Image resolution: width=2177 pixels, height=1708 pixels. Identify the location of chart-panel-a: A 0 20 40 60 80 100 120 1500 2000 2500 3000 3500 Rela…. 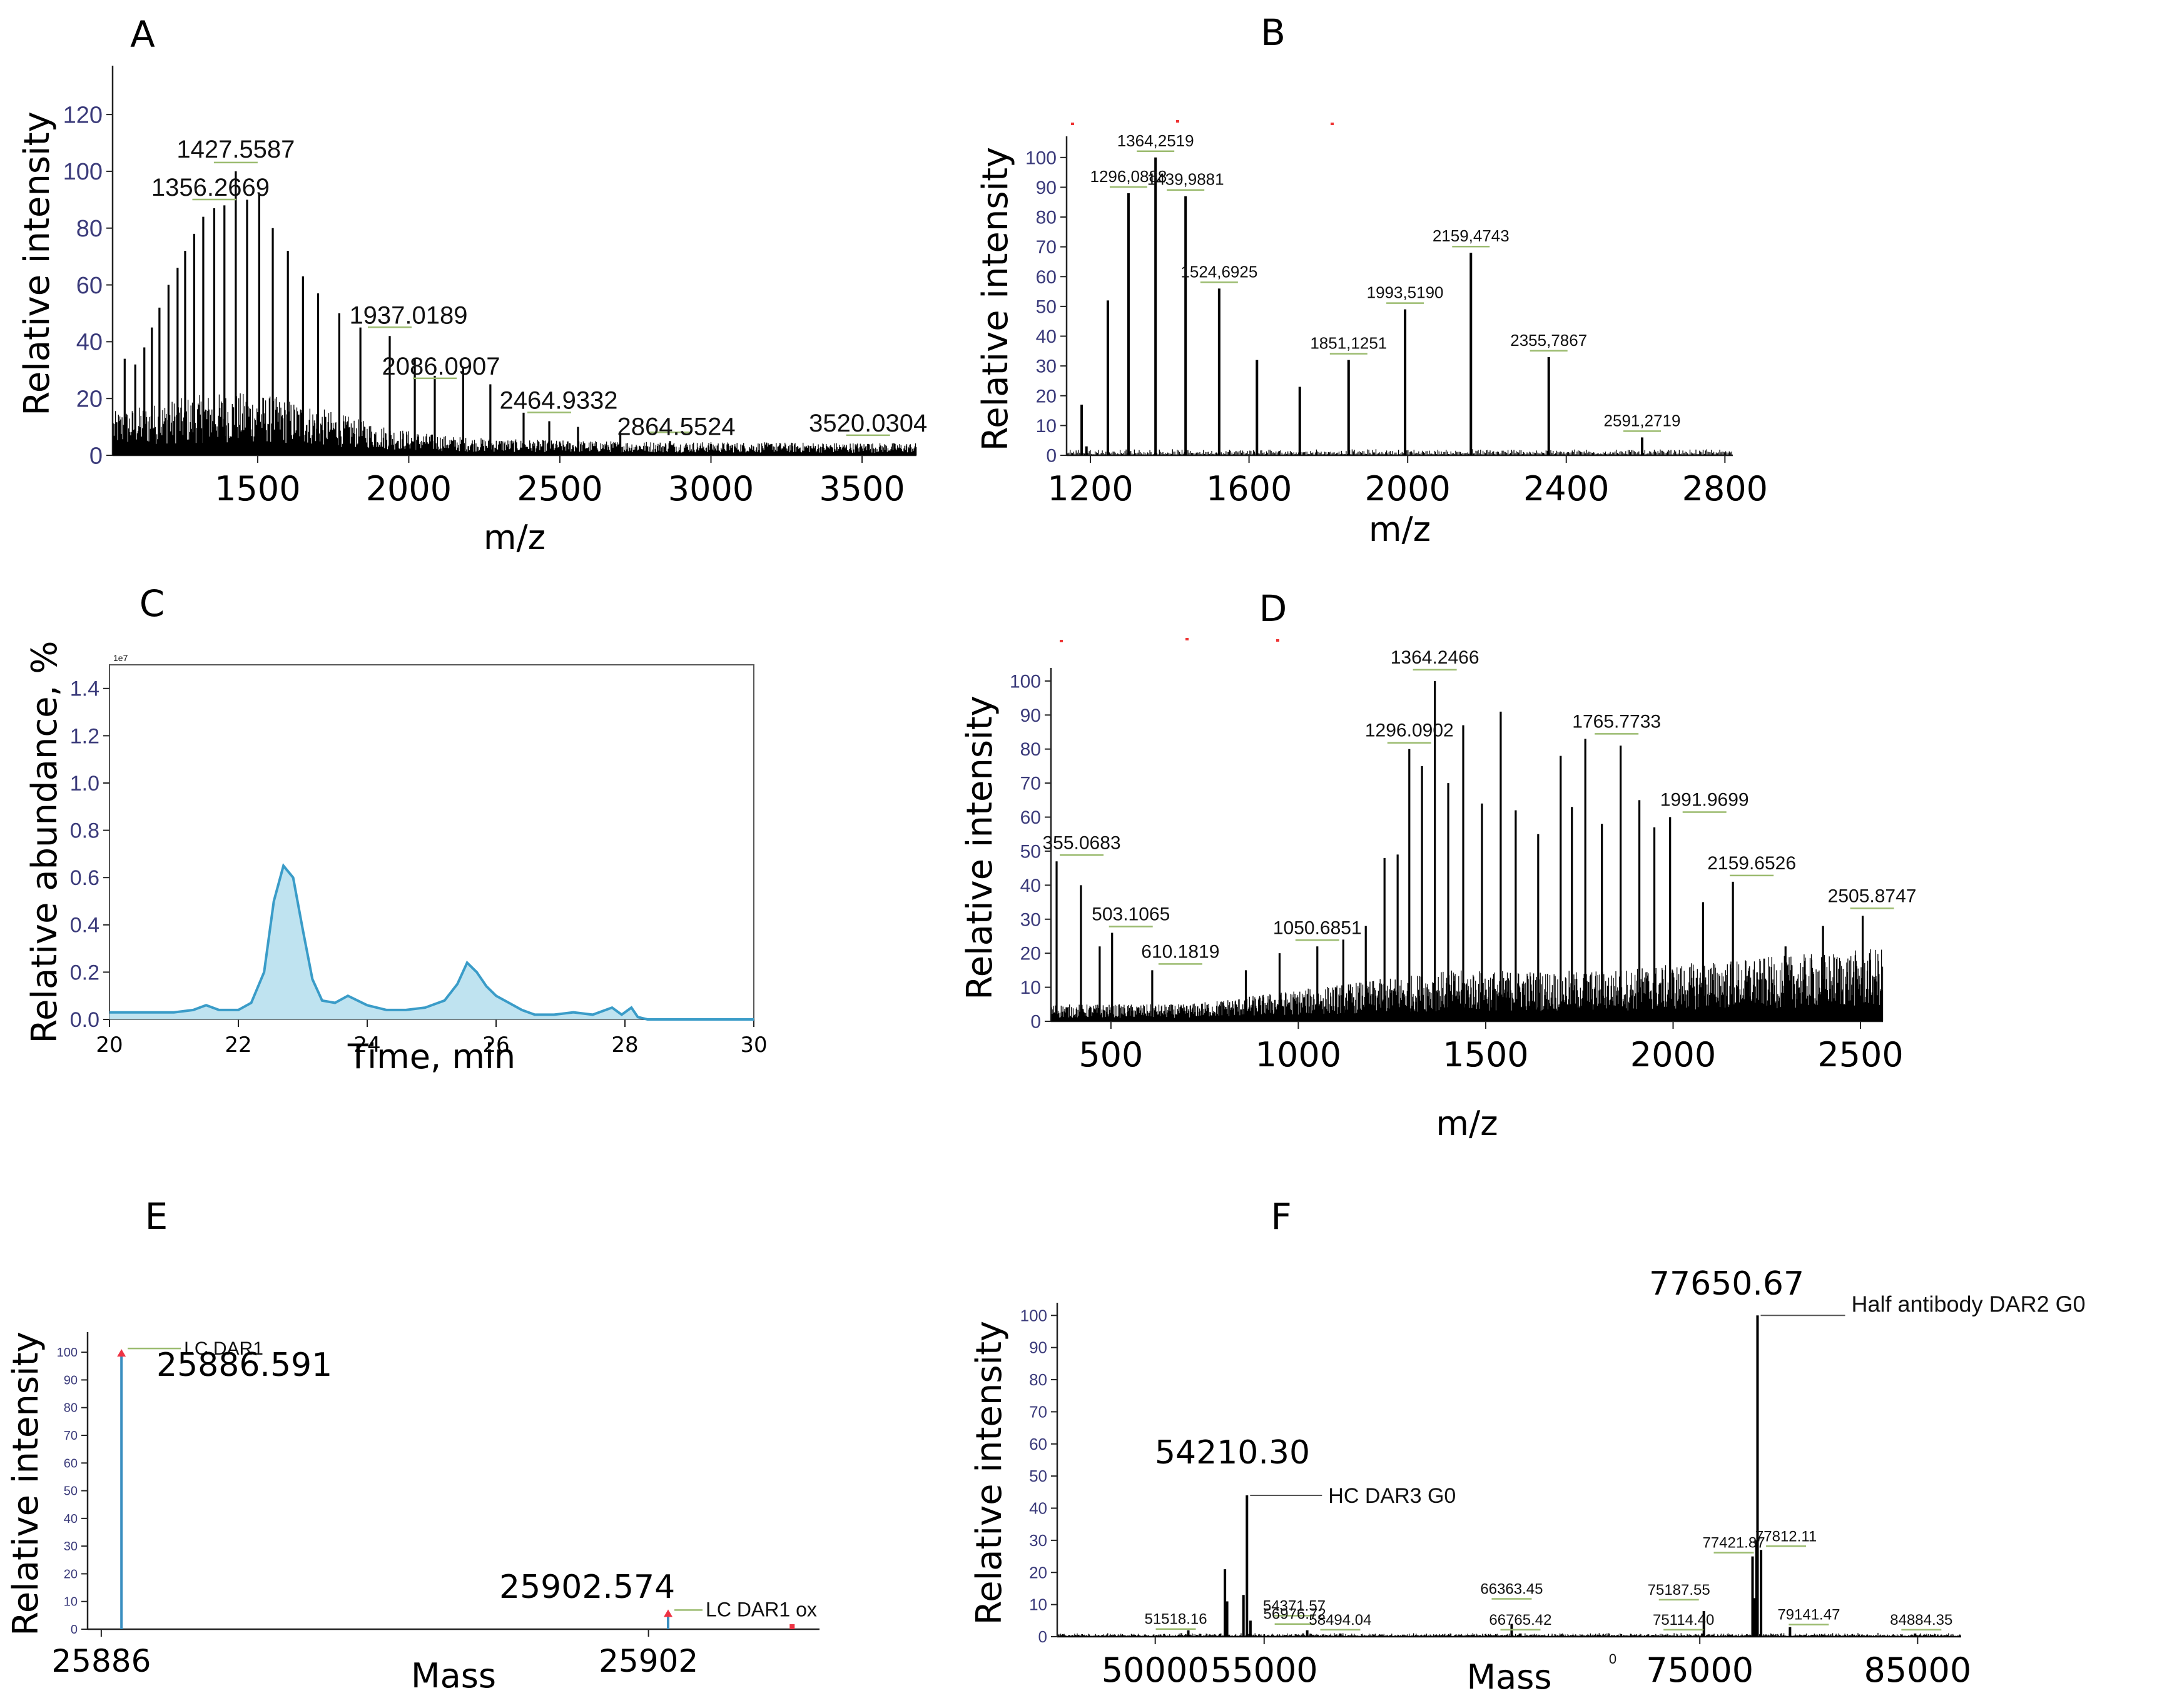
(472, 285).